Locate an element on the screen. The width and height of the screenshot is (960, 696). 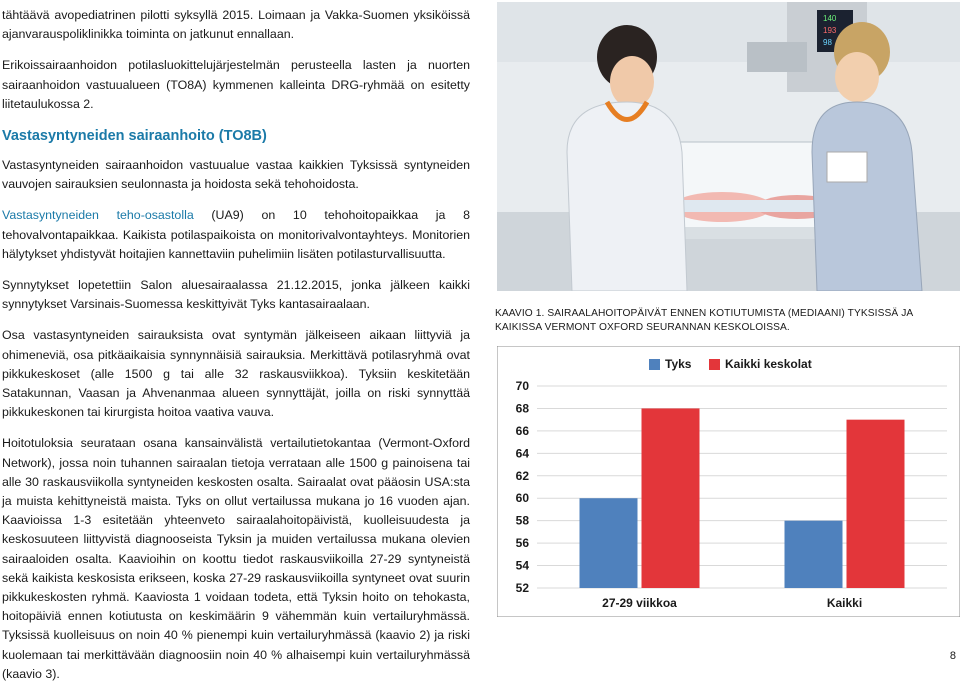
y-tick-label: 70 is located at coordinates (523, 386).